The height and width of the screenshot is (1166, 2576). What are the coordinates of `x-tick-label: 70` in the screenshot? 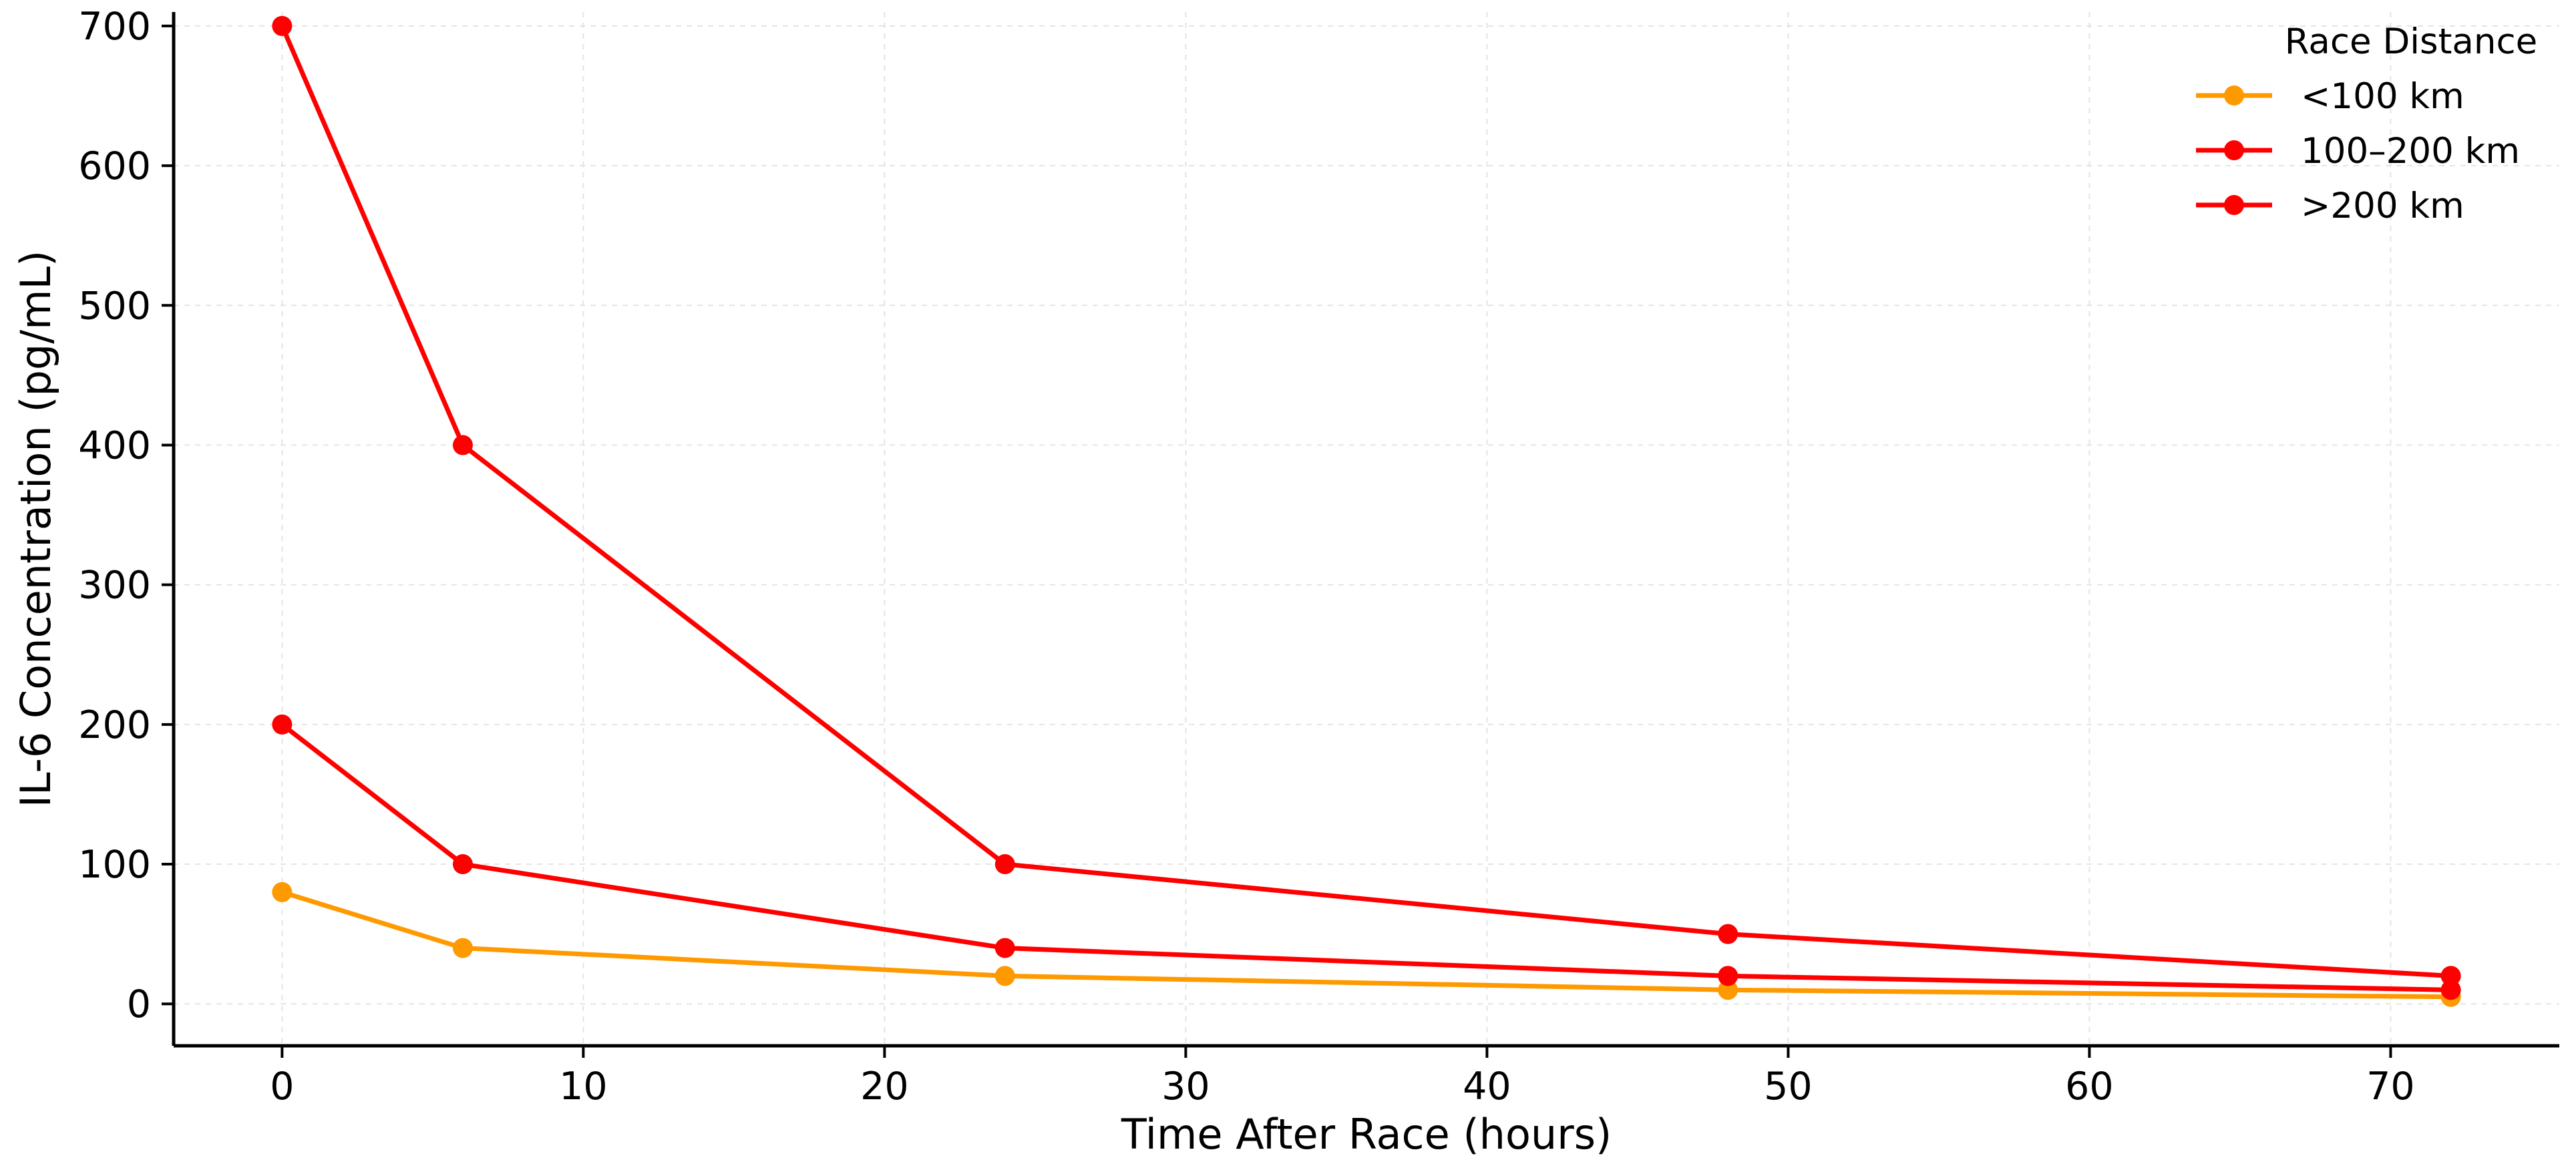 It's located at (2390, 1086).